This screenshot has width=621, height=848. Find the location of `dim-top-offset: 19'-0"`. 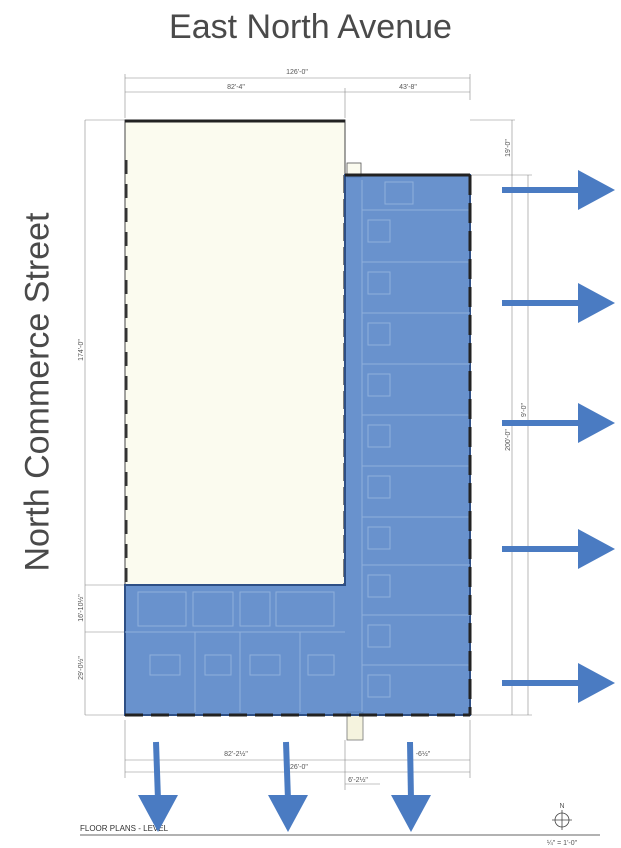

dim-top-offset: 19'-0" is located at coordinates (508, 148).